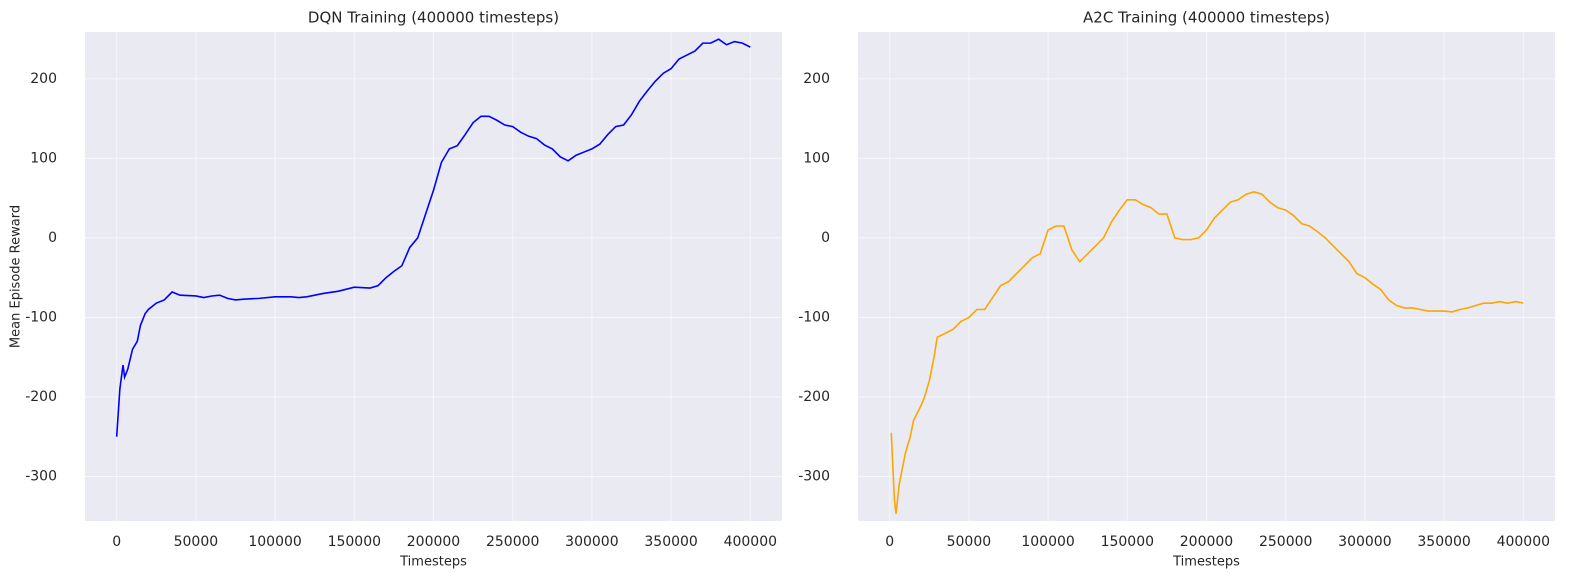  Describe the element at coordinates (1206, 18) in the screenshot. I see `chart-title: A2C Training (400000 timesteps)` at that location.